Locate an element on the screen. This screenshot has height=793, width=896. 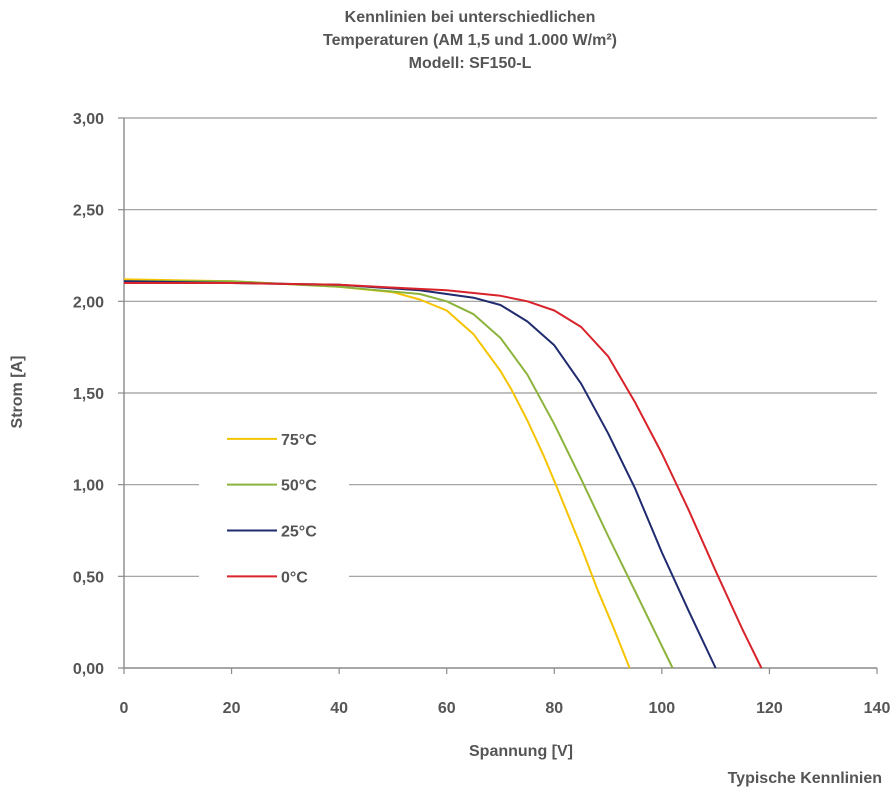
x-tick-label-3: 60 is located at coordinates (447, 708).